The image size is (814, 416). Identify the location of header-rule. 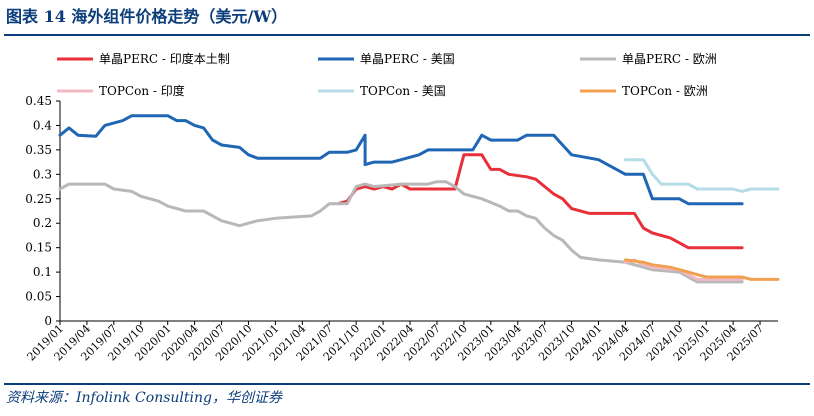
(407, 35).